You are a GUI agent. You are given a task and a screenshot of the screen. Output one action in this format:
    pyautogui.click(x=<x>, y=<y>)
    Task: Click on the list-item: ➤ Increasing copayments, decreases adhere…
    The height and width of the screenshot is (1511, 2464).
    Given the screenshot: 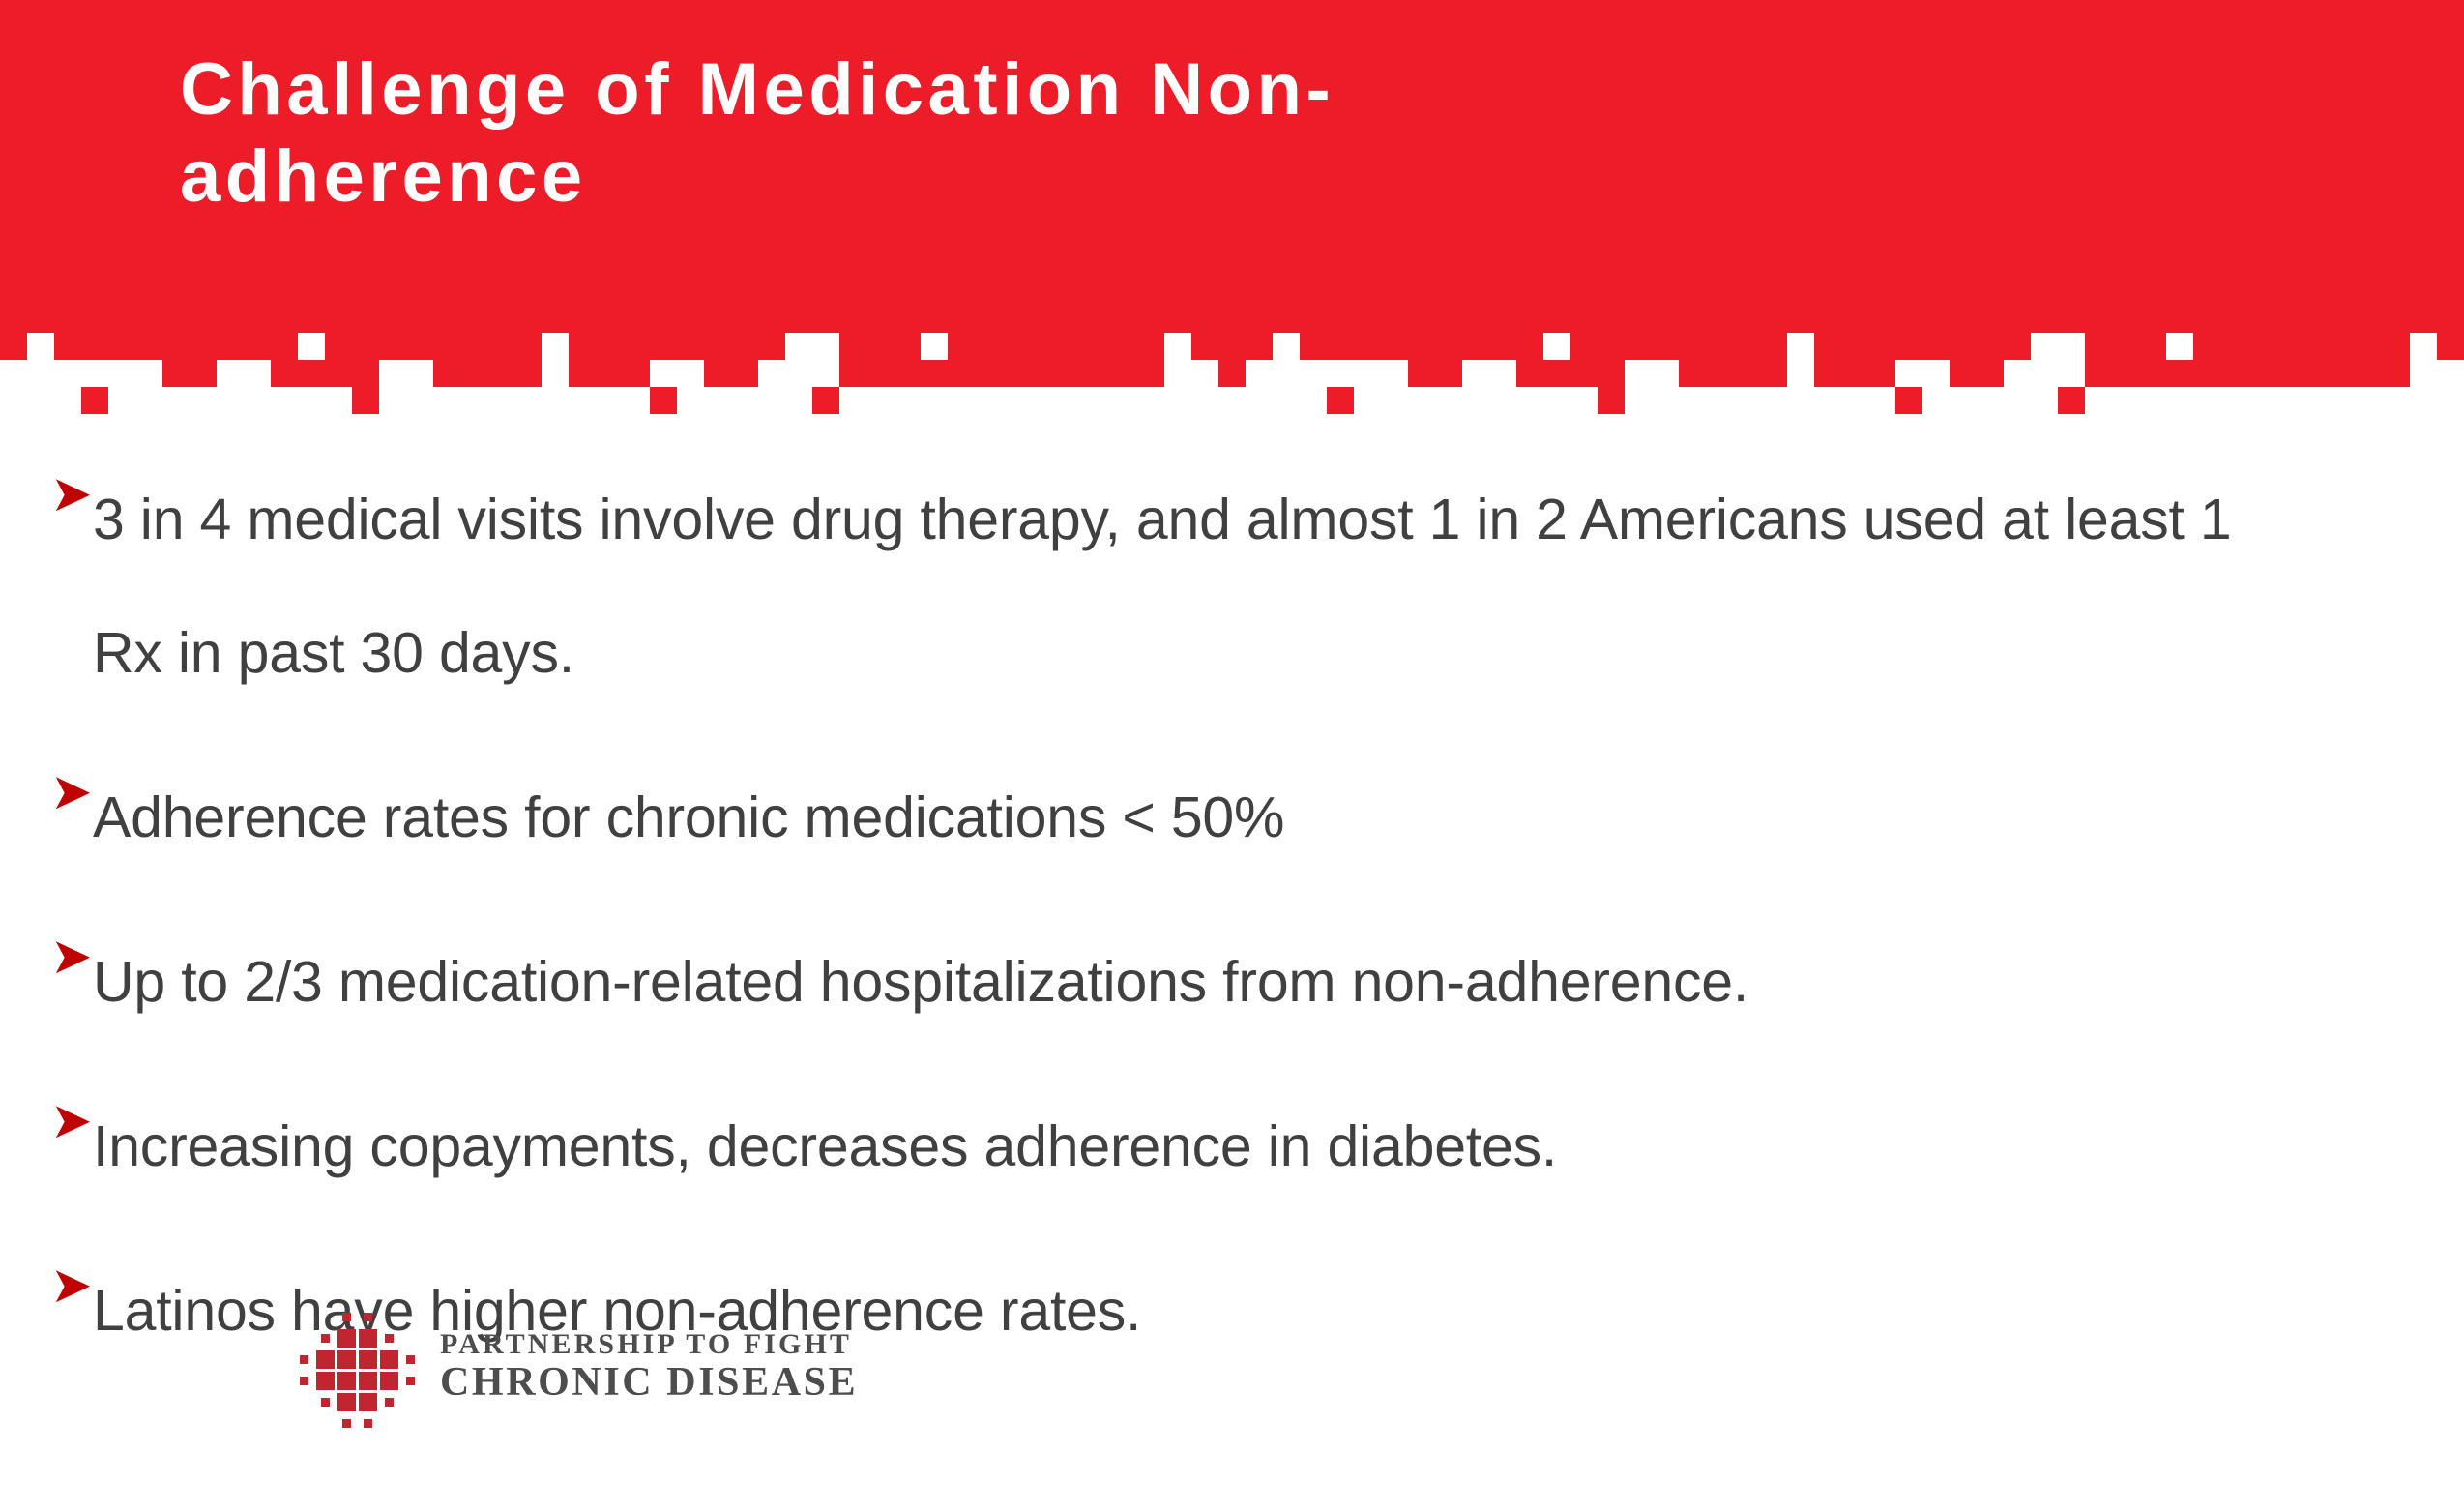 What is the action you would take?
    pyautogui.click(x=1232, y=1146)
    